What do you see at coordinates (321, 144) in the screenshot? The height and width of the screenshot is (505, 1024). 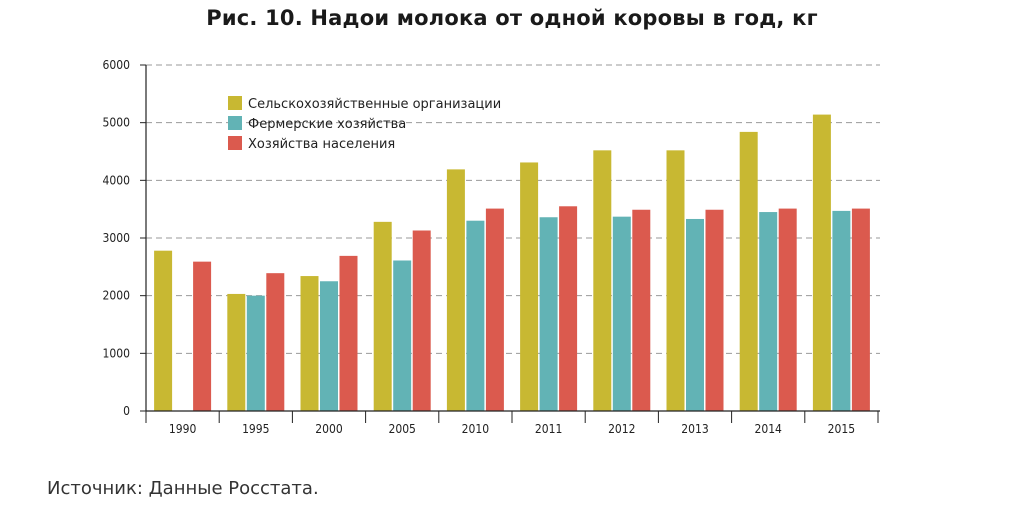 I see `legend-label: Хозяйства населения` at bounding box center [321, 144].